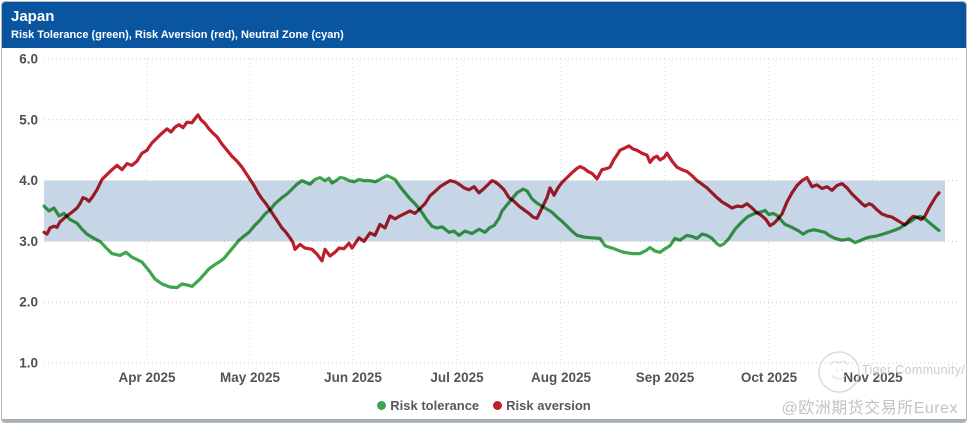 The image size is (975, 424). What do you see at coordinates (147, 377) in the screenshot?
I see `x-axis-tick-label: Apr 2025` at bounding box center [147, 377].